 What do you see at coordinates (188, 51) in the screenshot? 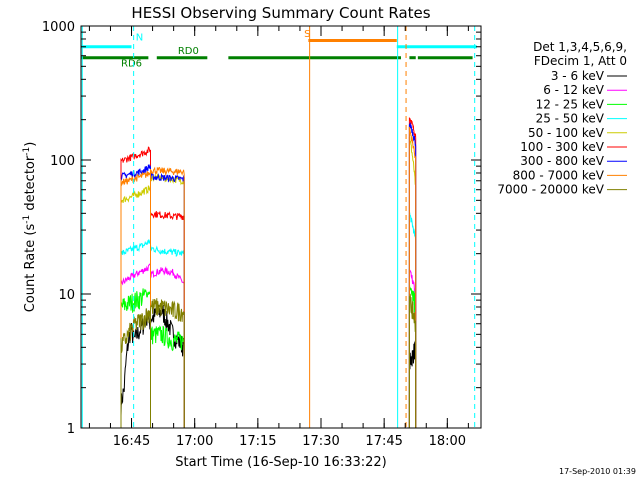
I see `rd0-flag-label: RD0` at bounding box center [188, 51].